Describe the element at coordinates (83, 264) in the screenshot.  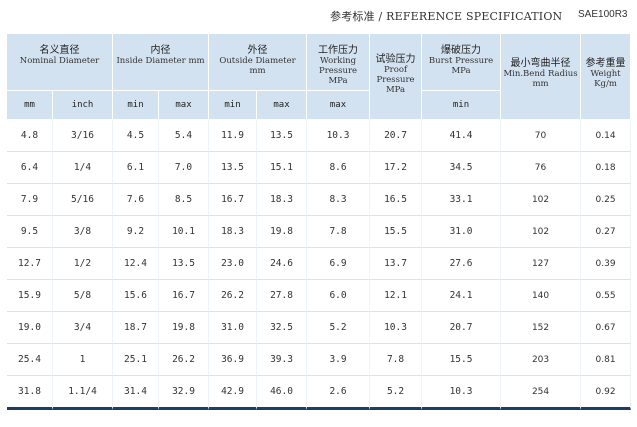
I see `table-cell: 1/2` at that location.